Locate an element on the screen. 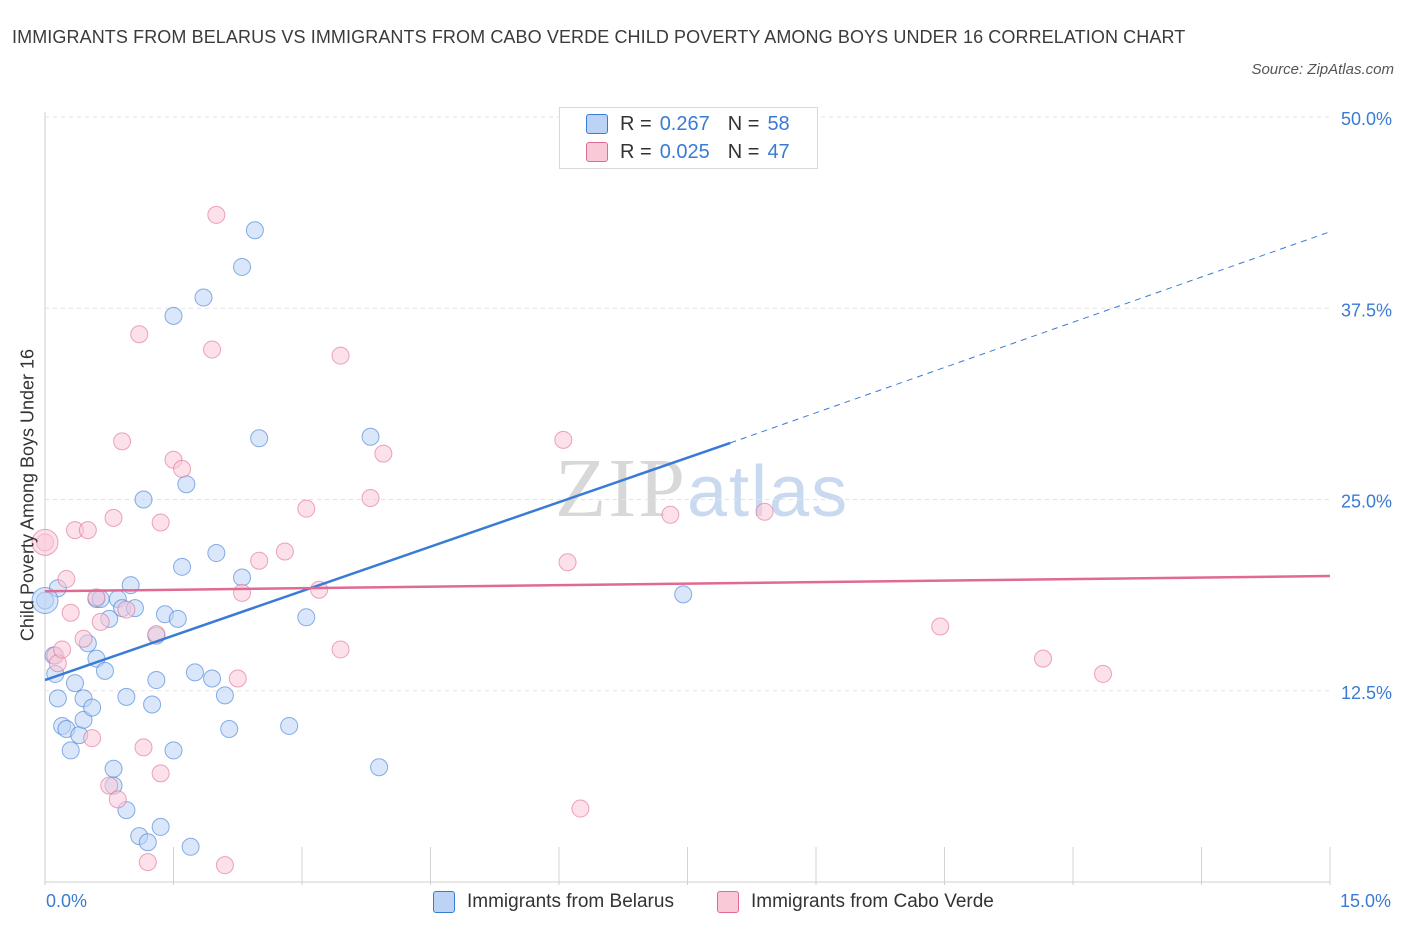 This screenshot has width=1406, height=930. bottom-legend-label-belarus: Immigrants from Belarus is located at coordinates (570, 901).